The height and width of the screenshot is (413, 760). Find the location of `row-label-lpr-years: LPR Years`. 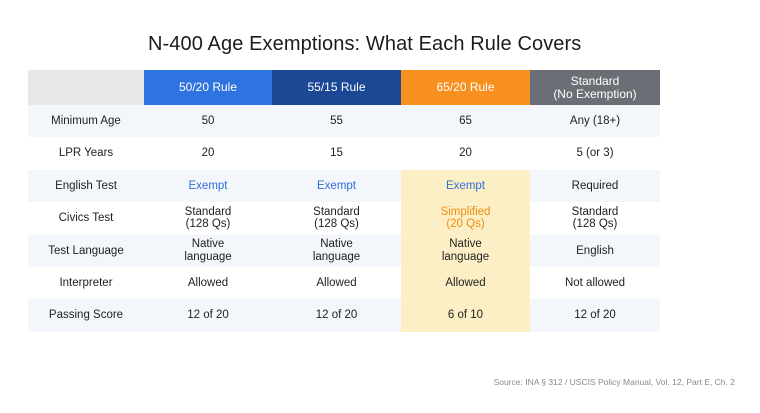

row-label-lpr-years: LPR Years is located at coordinates (86, 153).